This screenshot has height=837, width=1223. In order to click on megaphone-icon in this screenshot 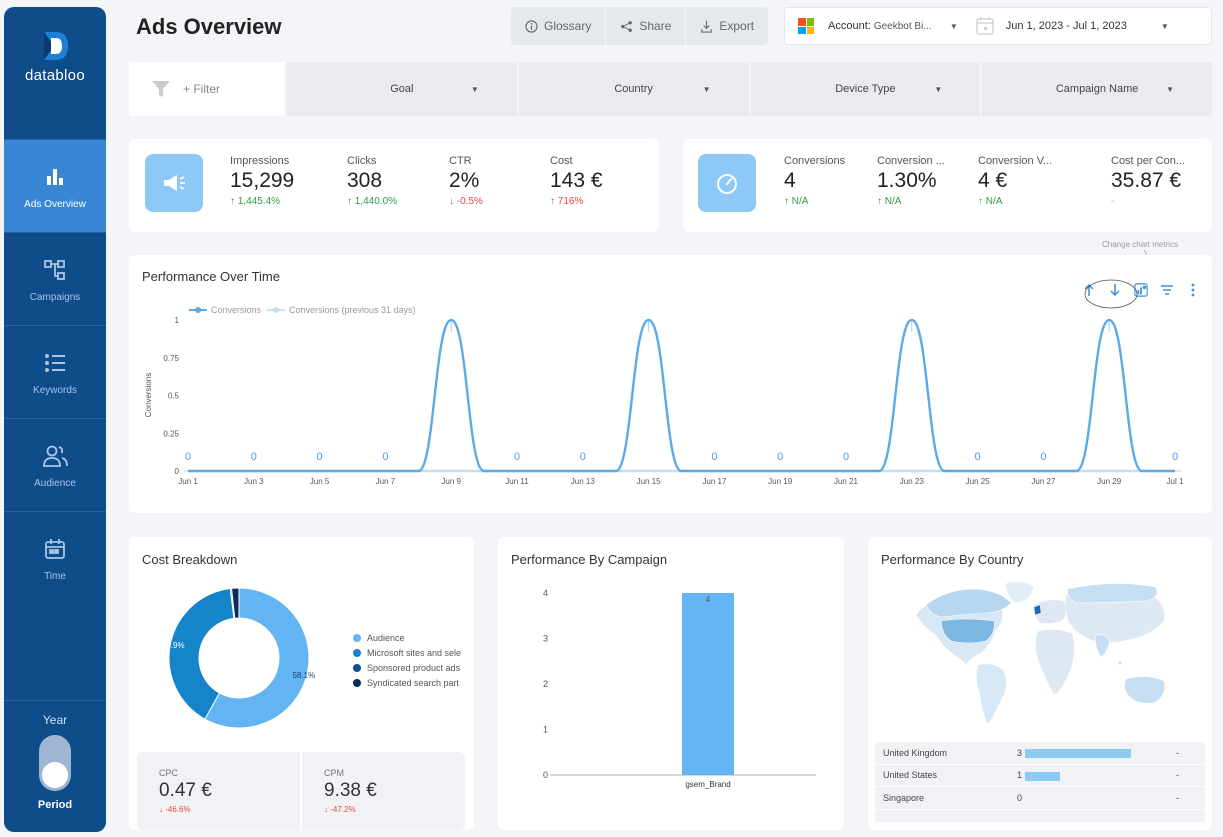, I will do `click(174, 183)`.